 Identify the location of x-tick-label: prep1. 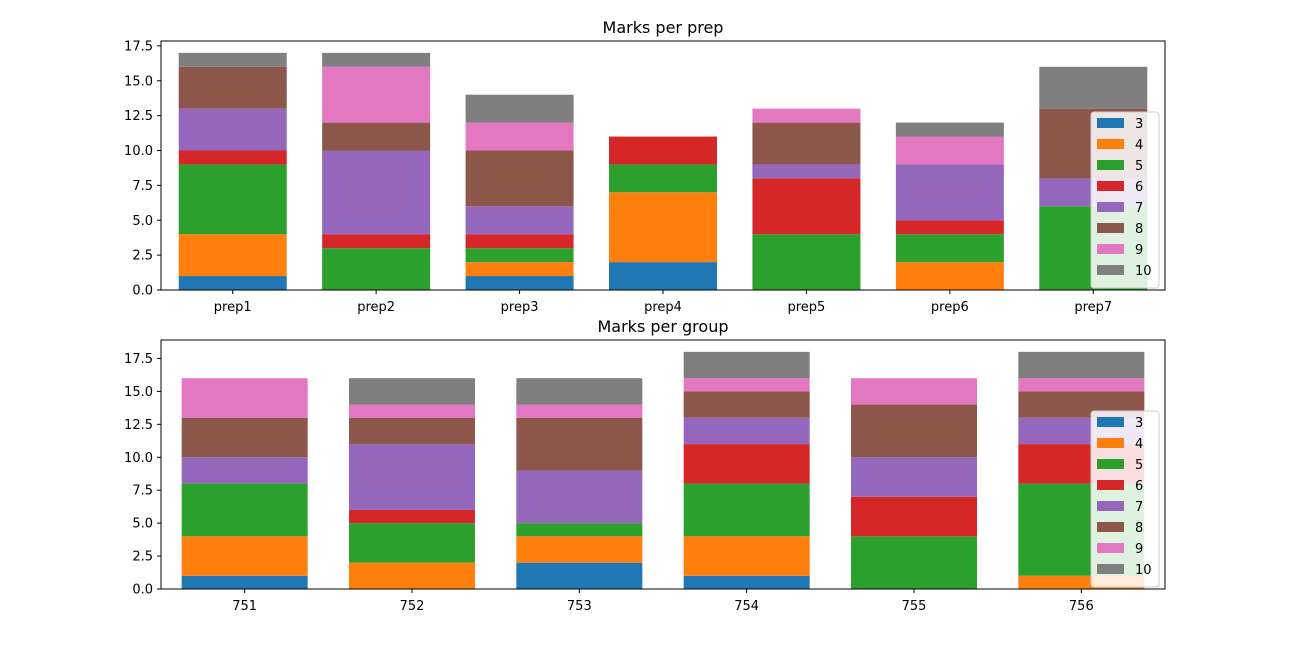
(233, 307).